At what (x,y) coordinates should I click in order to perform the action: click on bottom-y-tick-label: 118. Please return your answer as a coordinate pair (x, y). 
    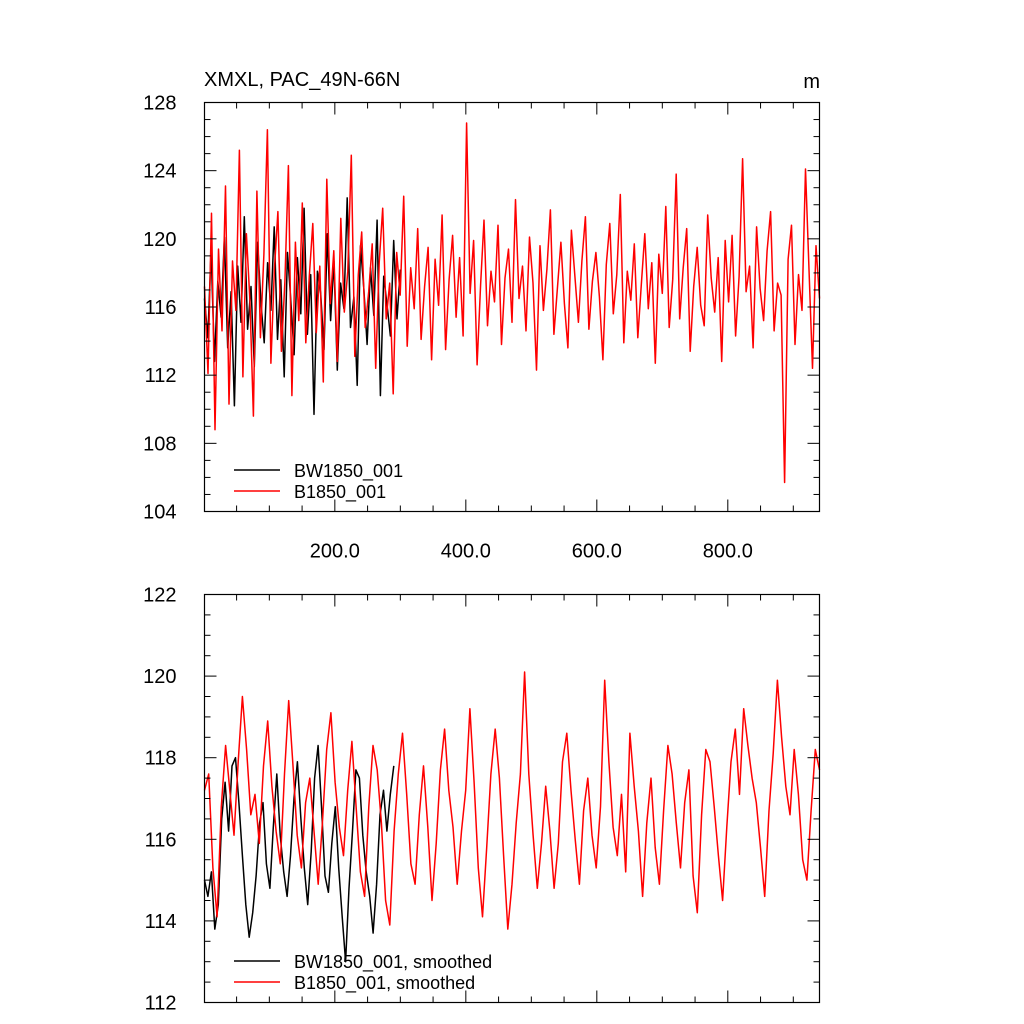
    Looking at the image, I should click on (161, 759).